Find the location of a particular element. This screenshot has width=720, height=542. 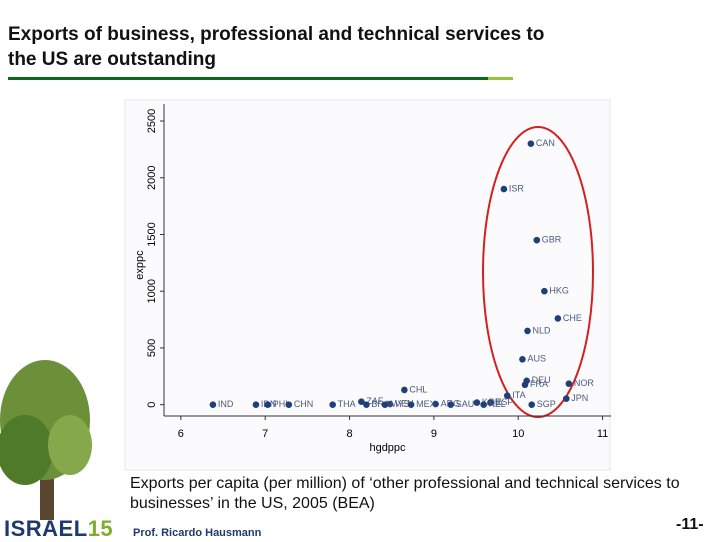

point-label: CHL is located at coordinates (418, 389).